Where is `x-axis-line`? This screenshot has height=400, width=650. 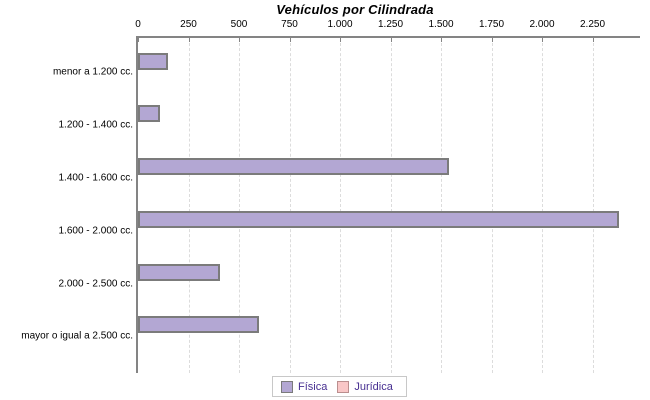
x-axis-line is located at coordinates (388, 37).